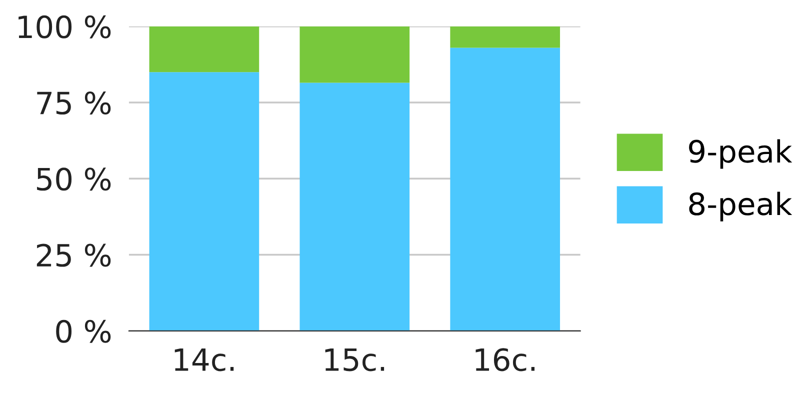 Image resolution: width=806 pixels, height=406 pixels. I want to click on y-tick-label: 0 %, so click(83, 331).